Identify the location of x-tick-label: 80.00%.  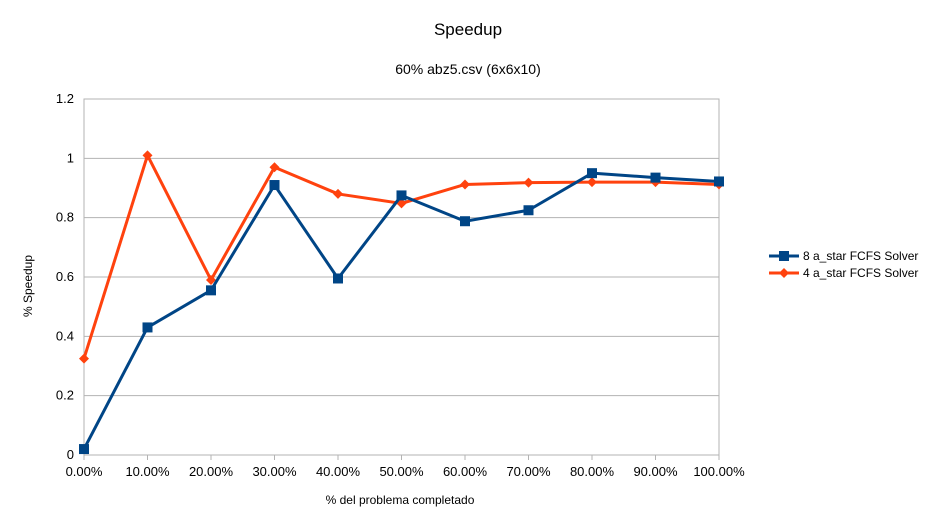
(592, 471).